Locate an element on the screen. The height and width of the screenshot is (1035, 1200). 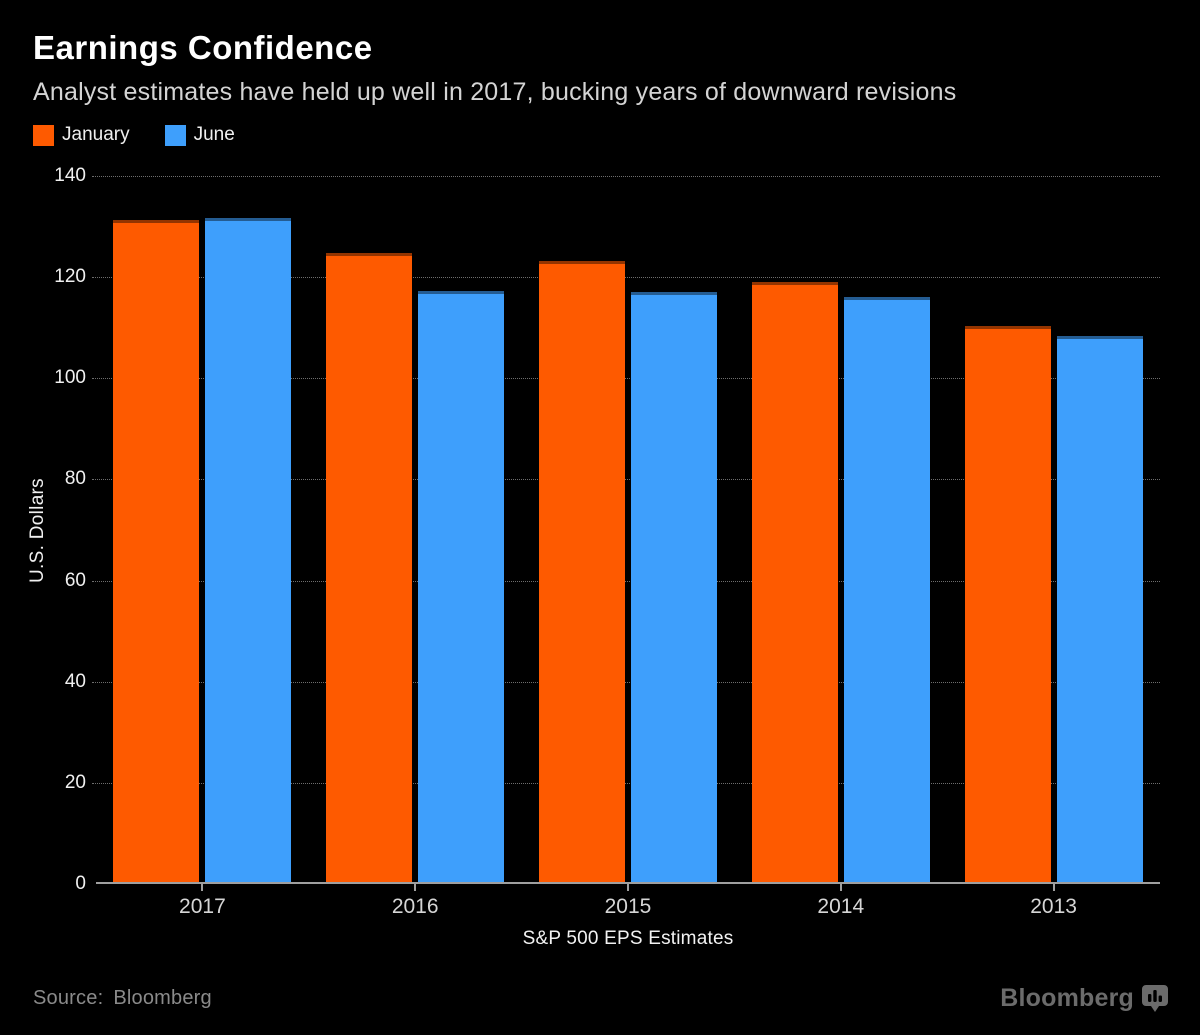
footer: Source: Bloomberg Bloomberg is located at coordinates (600, 998).